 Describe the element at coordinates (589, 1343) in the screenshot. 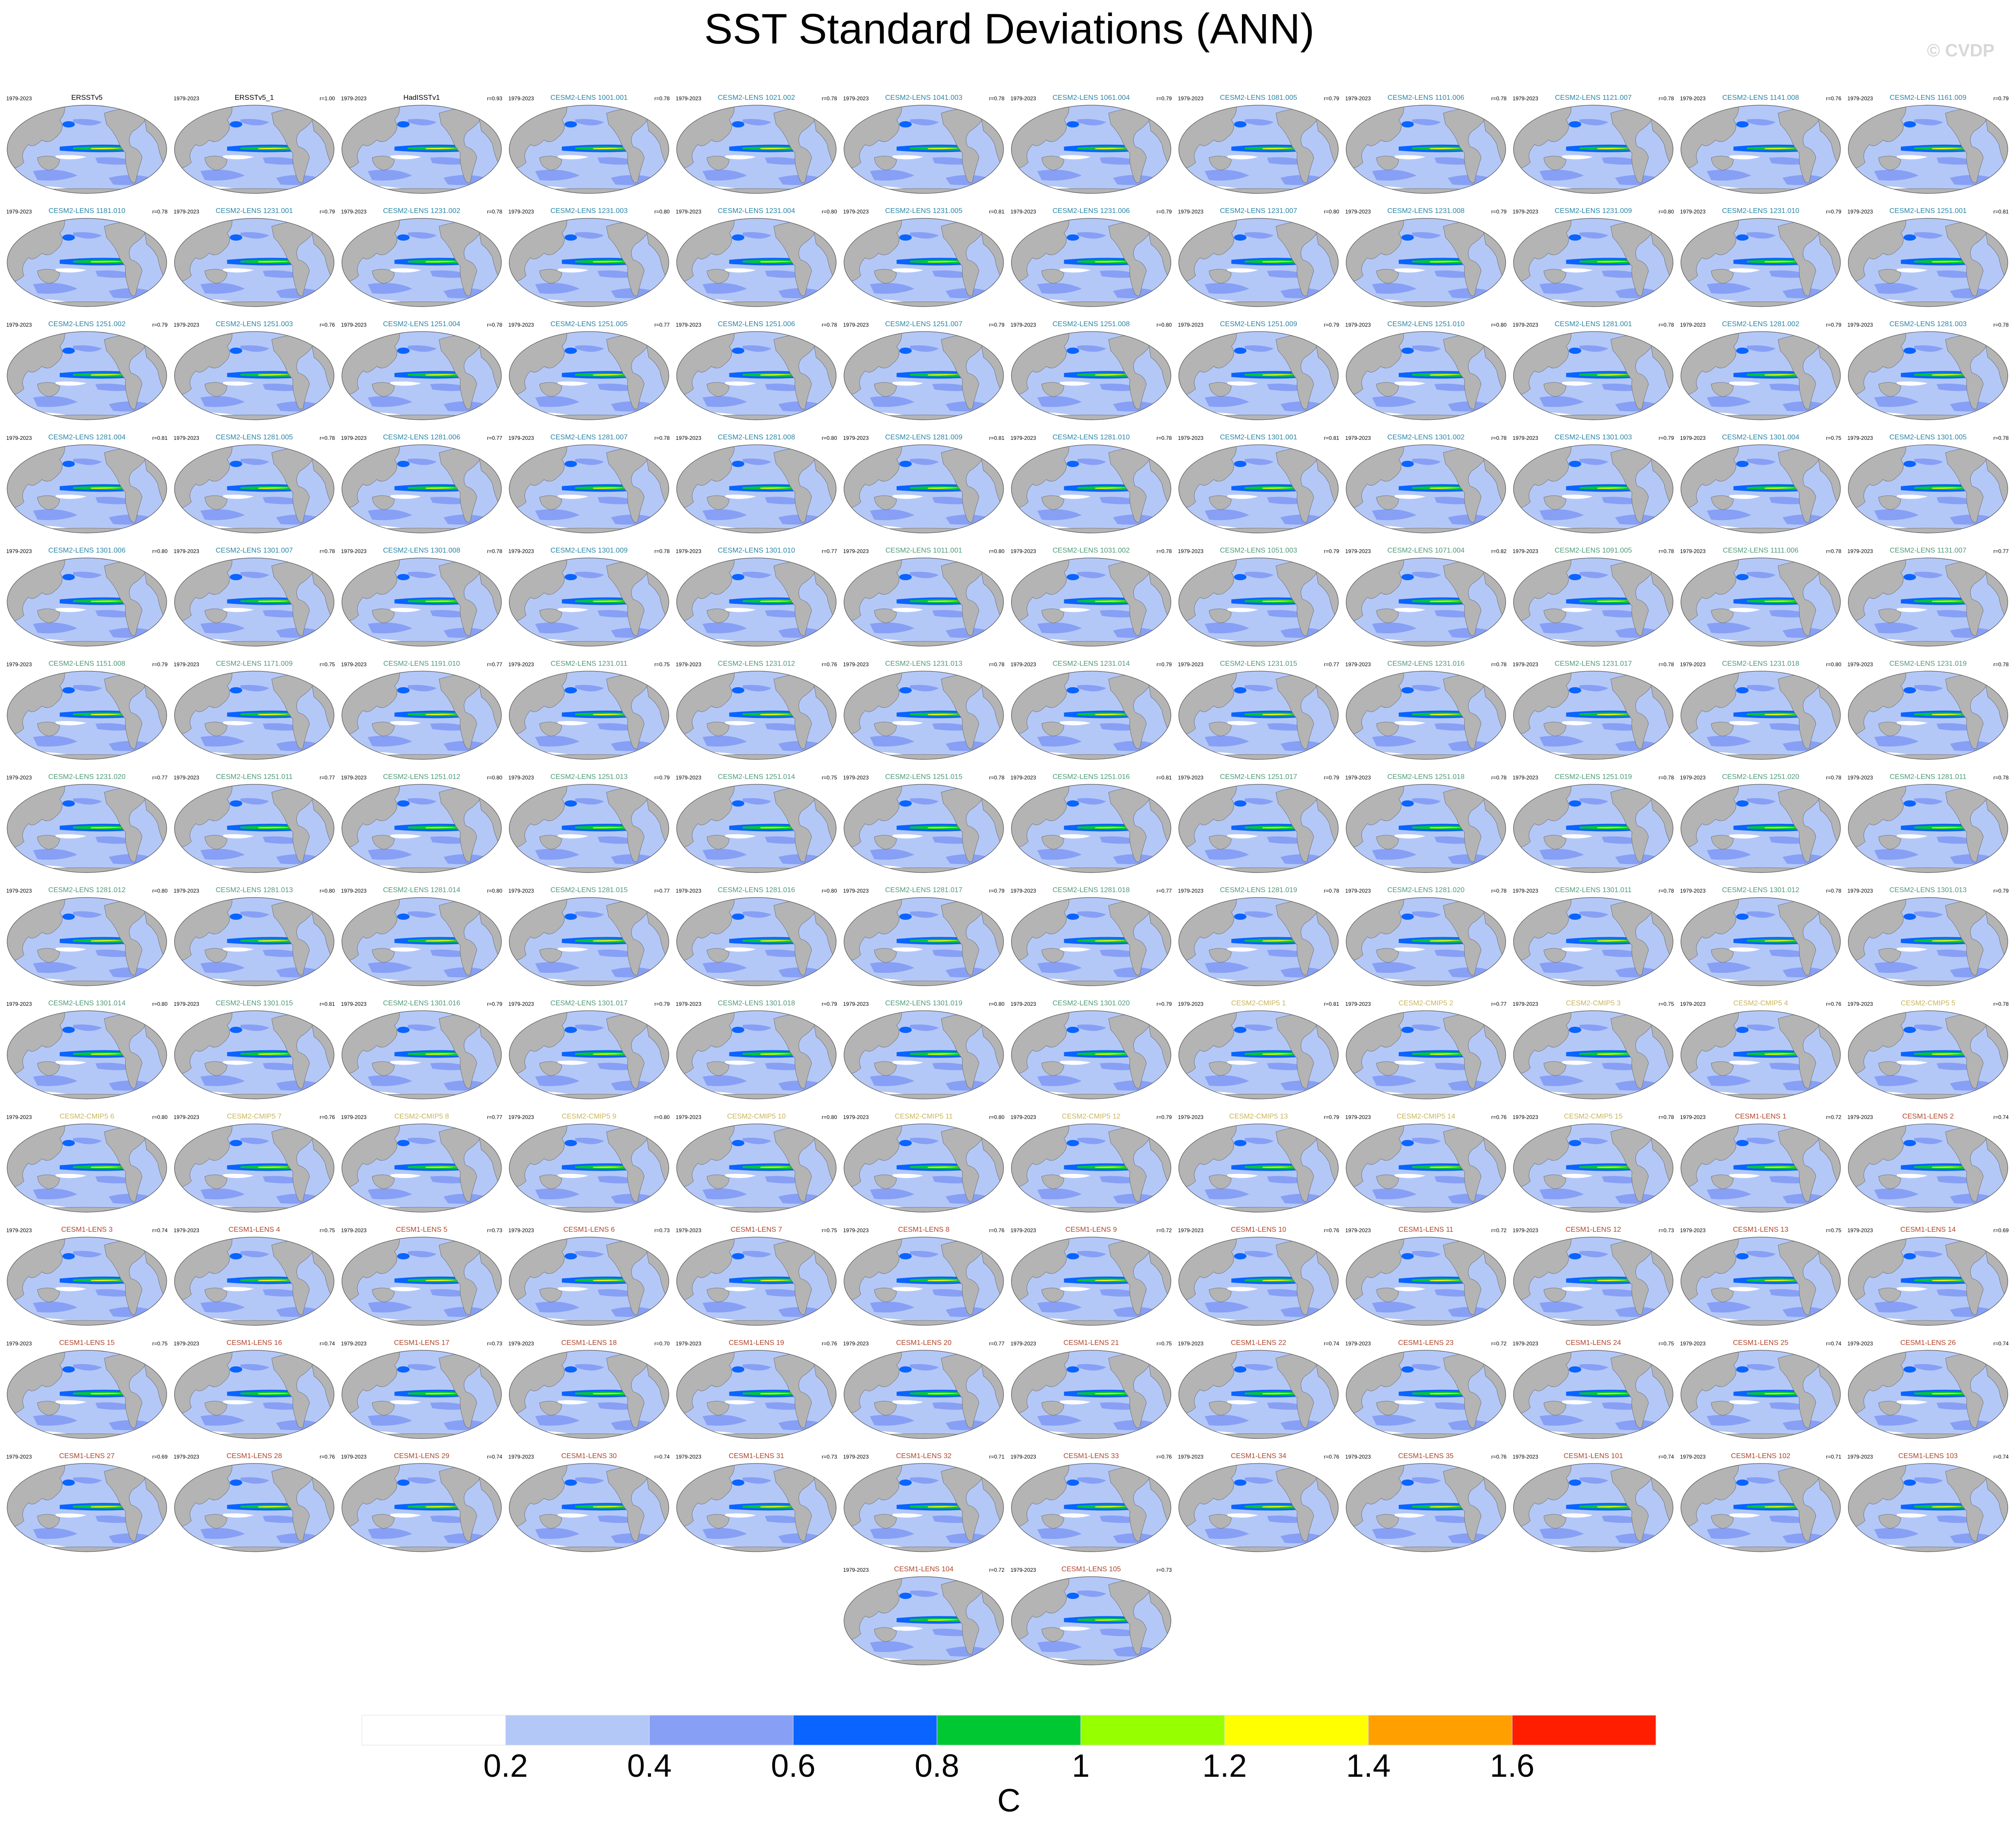

I see `panel-name: CESM1-LENS 18` at that location.